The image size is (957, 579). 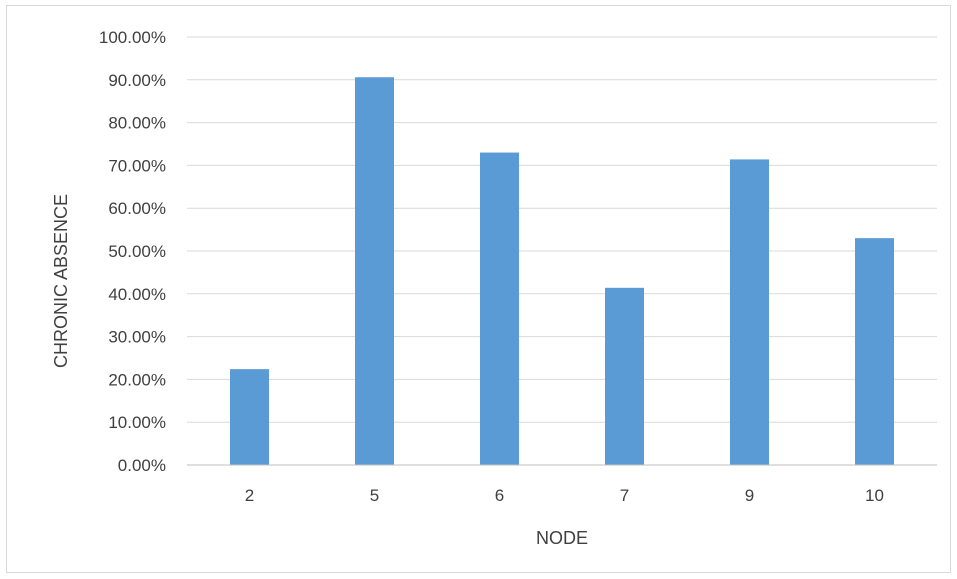 I want to click on y-tick-label: 90.00%, so click(x=137, y=80).